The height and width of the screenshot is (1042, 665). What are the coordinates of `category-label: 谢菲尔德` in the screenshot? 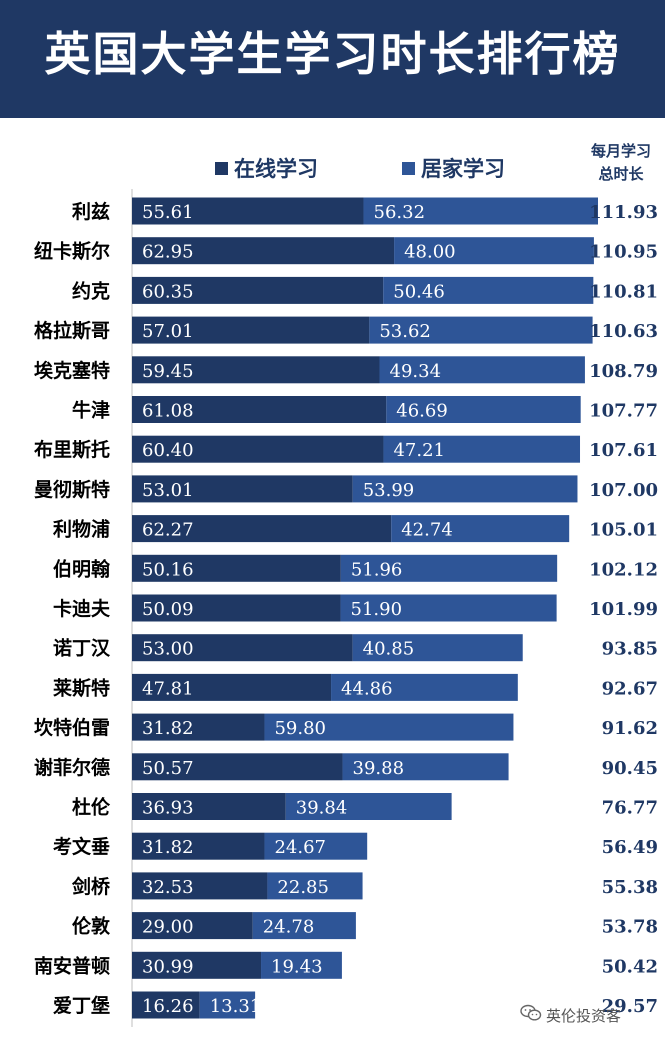 It's located at (72, 767).